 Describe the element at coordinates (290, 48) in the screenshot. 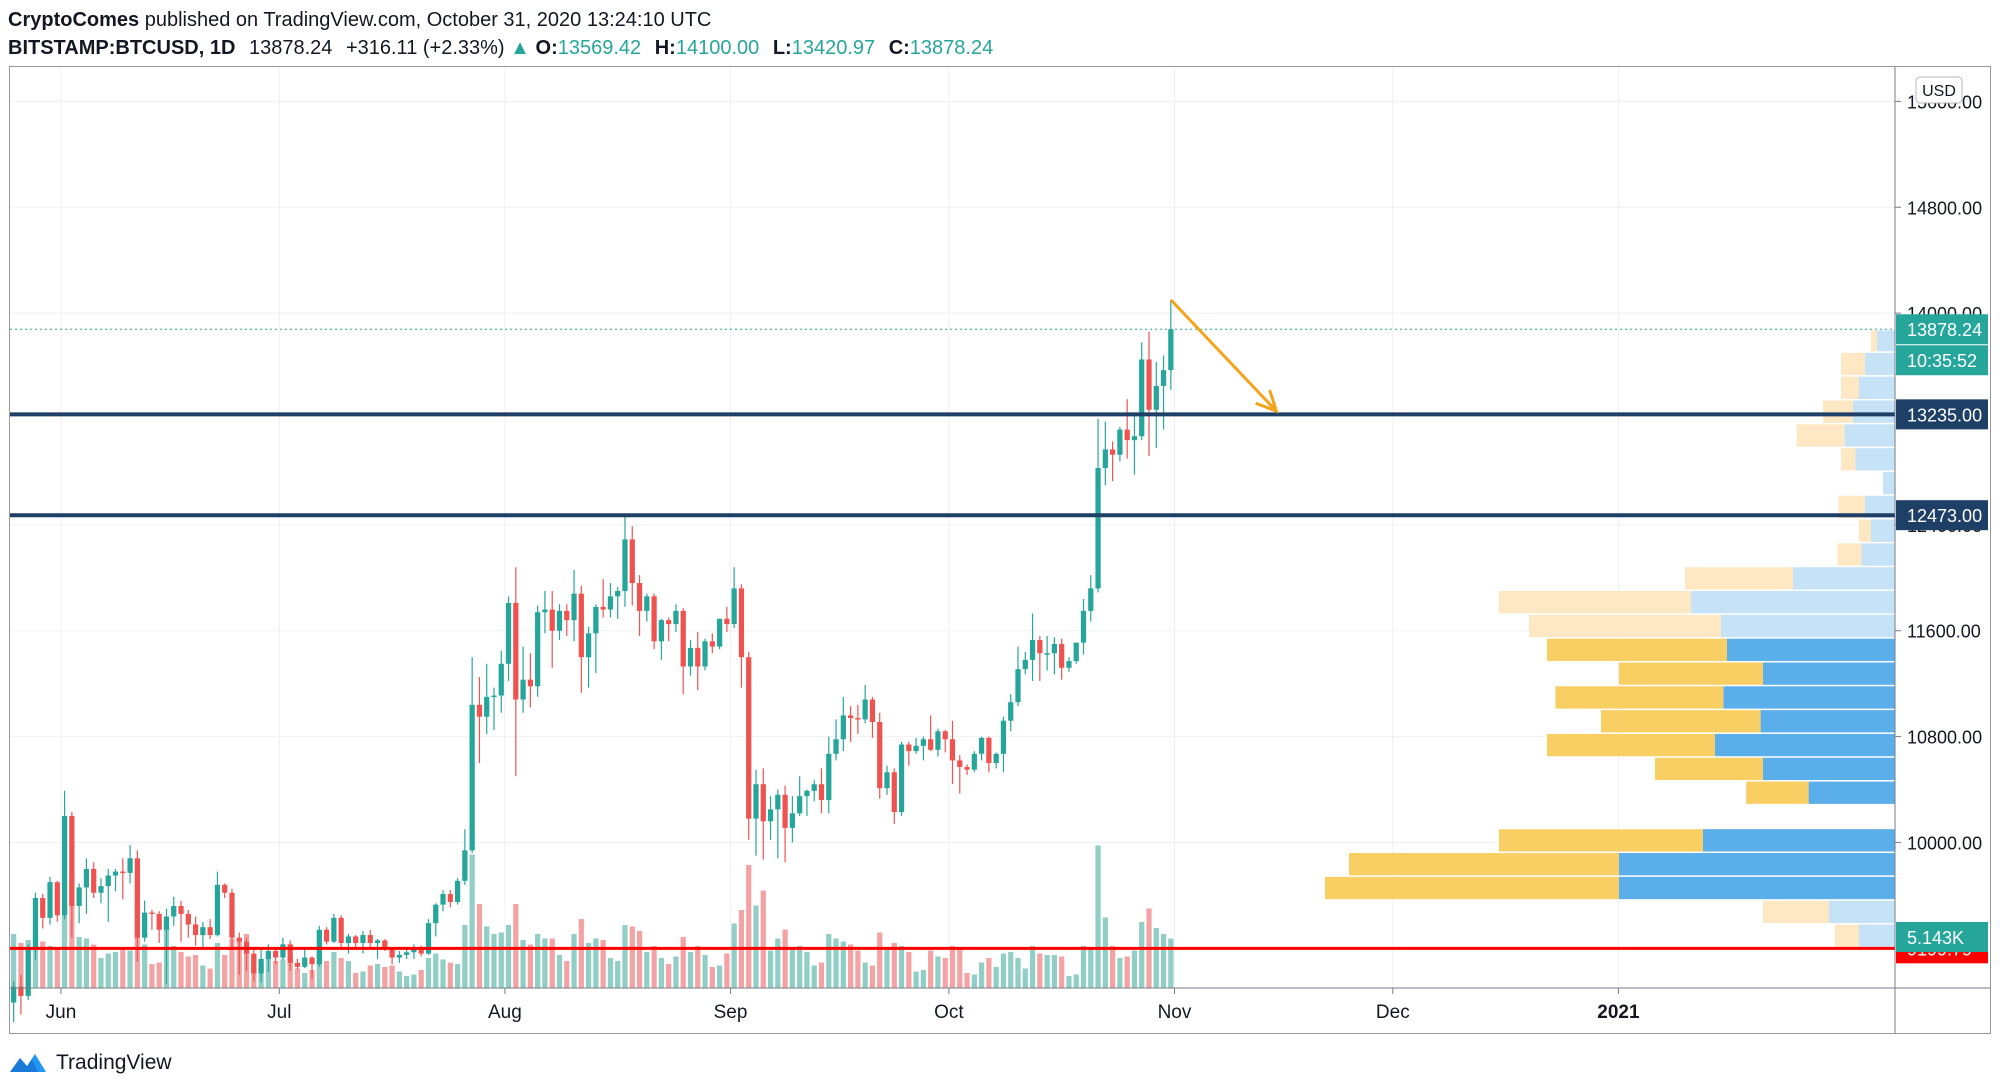

I see `last-price-value: 13878.24` at that location.